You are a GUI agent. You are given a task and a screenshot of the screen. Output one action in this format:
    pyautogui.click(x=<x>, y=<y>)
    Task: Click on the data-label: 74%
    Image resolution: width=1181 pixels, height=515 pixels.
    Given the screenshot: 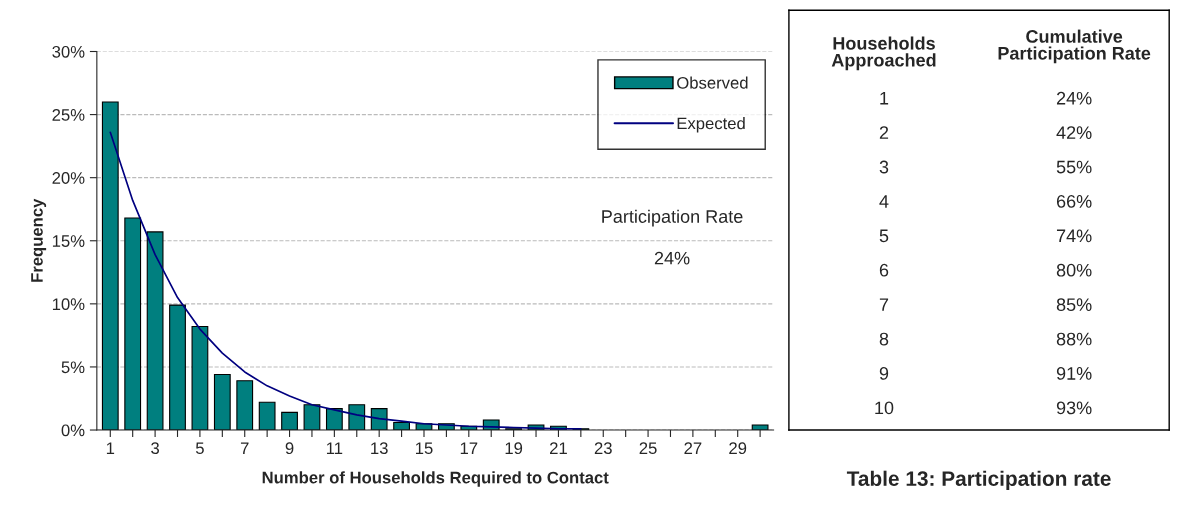 What is the action you would take?
    pyautogui.click(x=1074, y=236)
    